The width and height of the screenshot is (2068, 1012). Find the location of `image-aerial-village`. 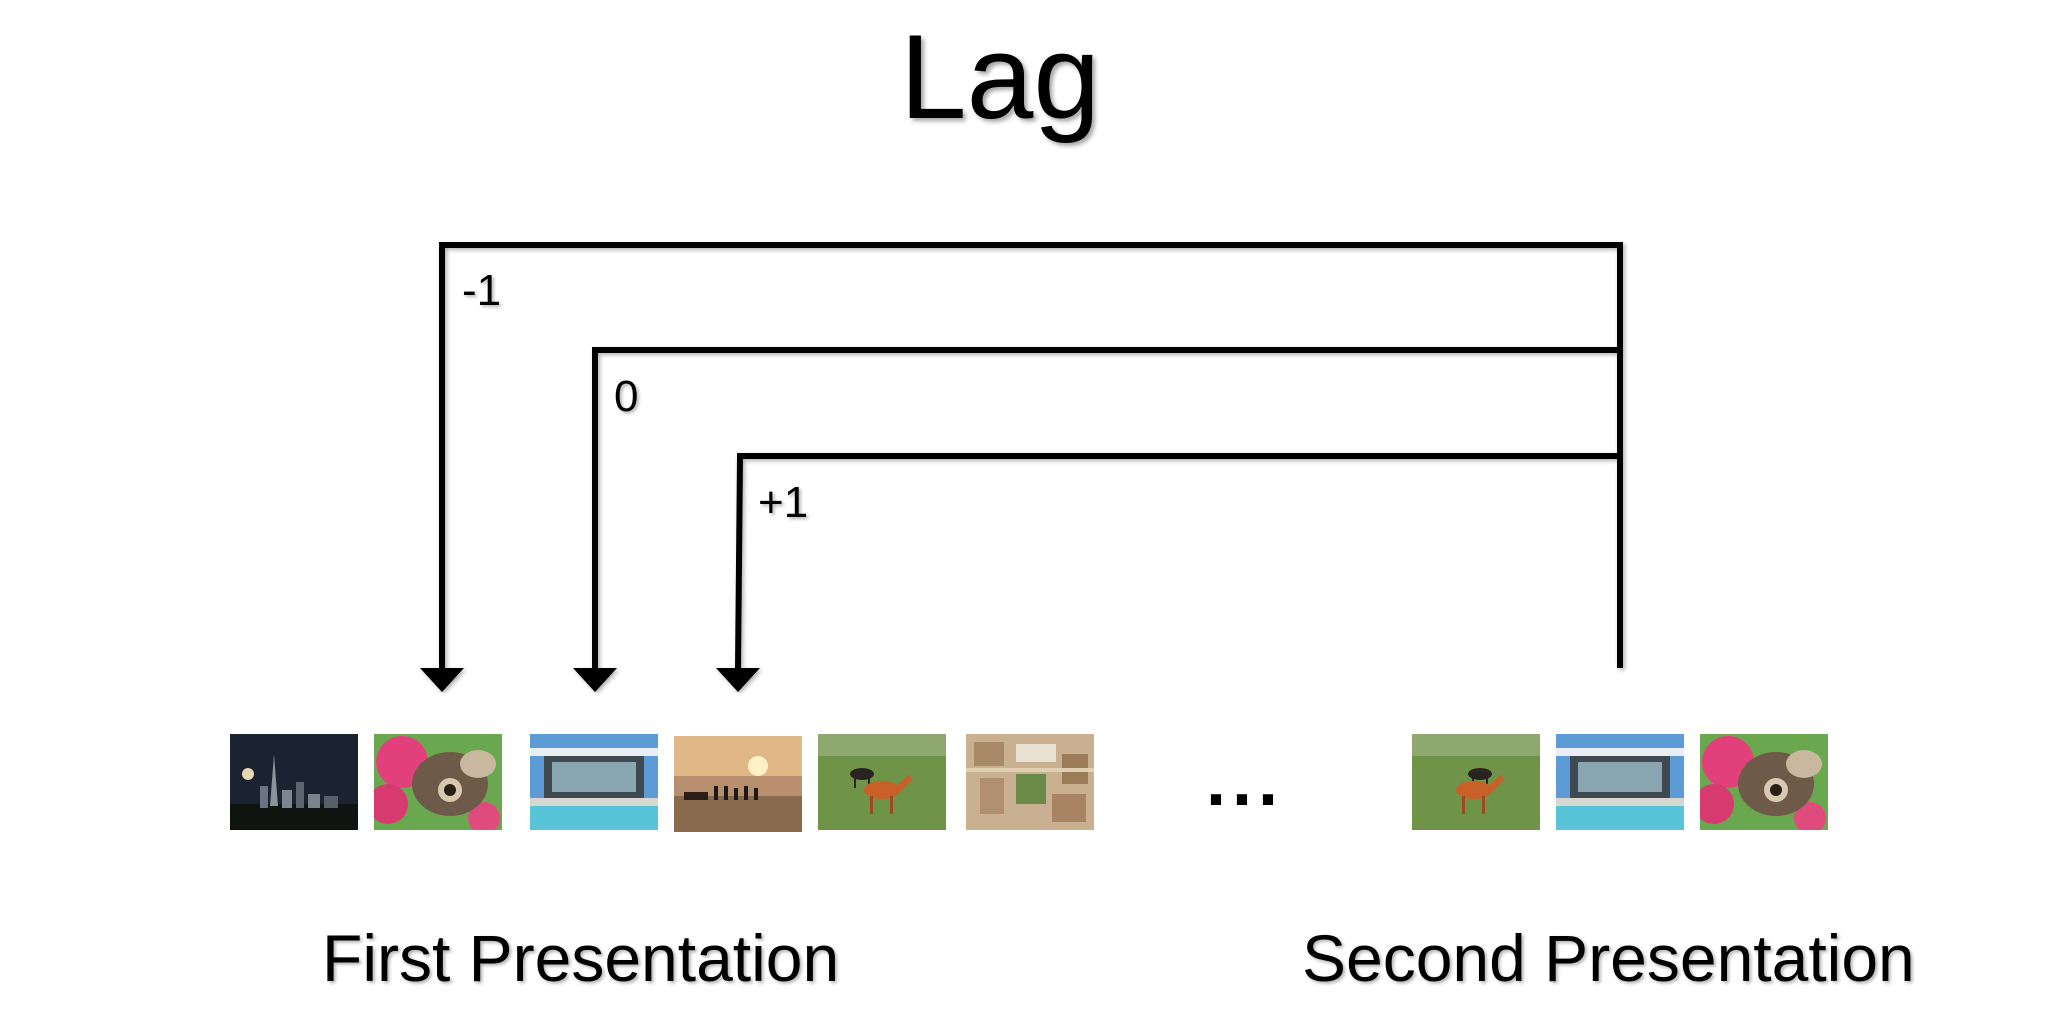

image-aerial-village is located at coordinates (1030, 782).